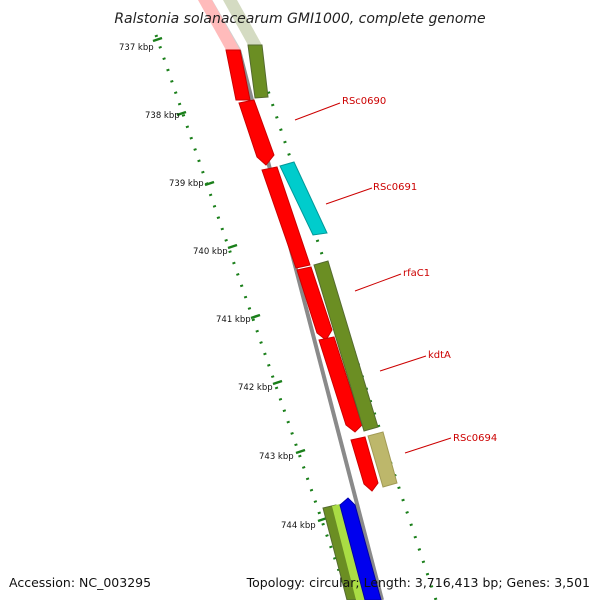 The height and width of the screenshot is (600, 600). I want to click on tick-label-739: 739 kbp, so click(186, 184).